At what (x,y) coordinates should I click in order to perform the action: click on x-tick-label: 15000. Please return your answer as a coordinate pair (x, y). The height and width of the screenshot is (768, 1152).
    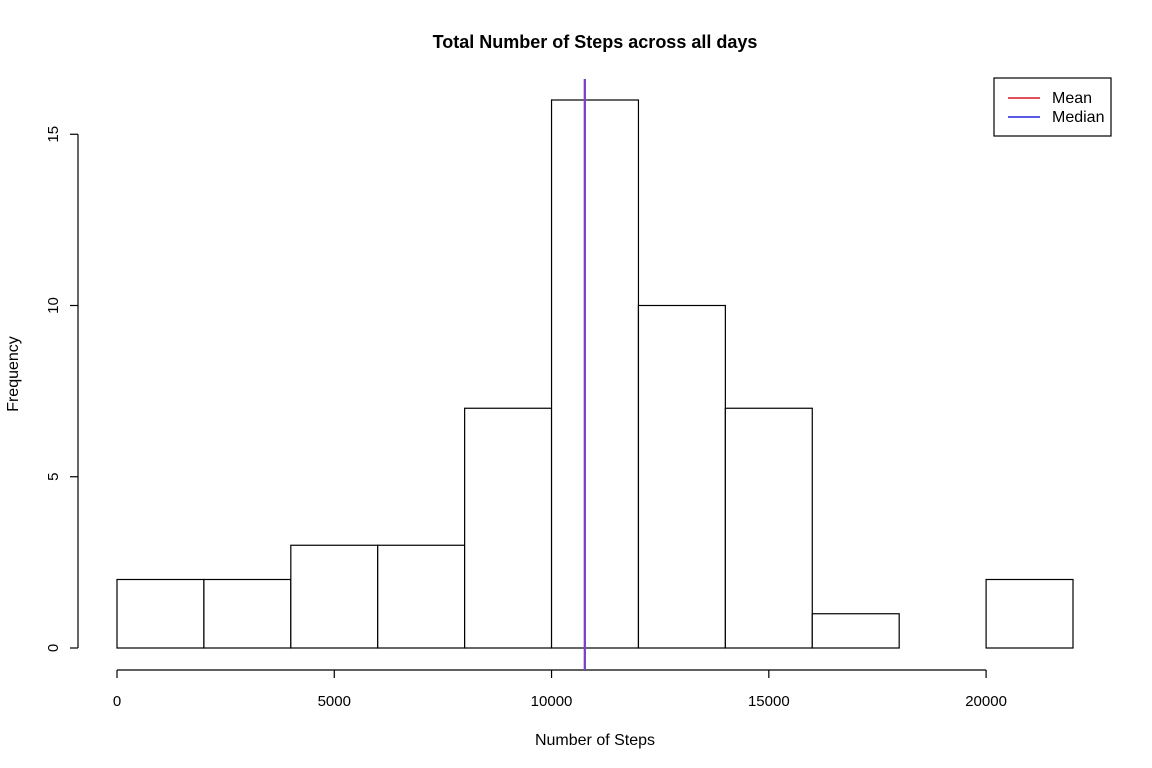
    Looking at the image, I should click on (769, 701).